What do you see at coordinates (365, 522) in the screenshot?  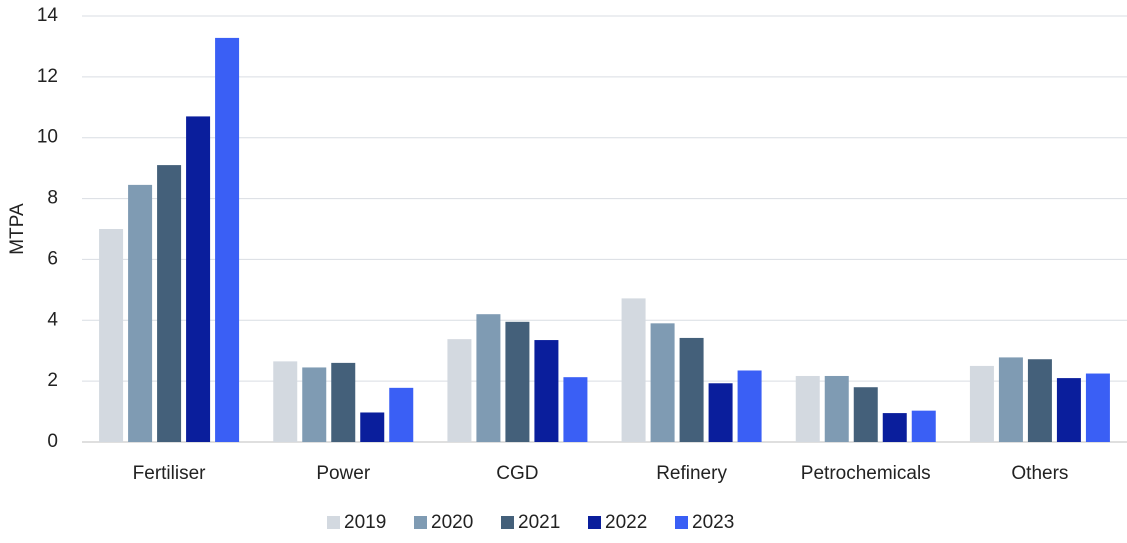 I see `legend-label: 2019` at bounding box center [365, 522].